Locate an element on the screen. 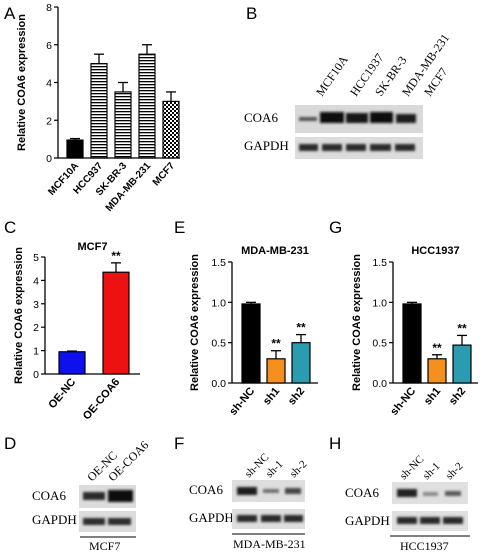 Image resolution: width=487 pixels, height=555 pixels. chart-c-ytick-label: 3 is located at coordinates (36, 305).